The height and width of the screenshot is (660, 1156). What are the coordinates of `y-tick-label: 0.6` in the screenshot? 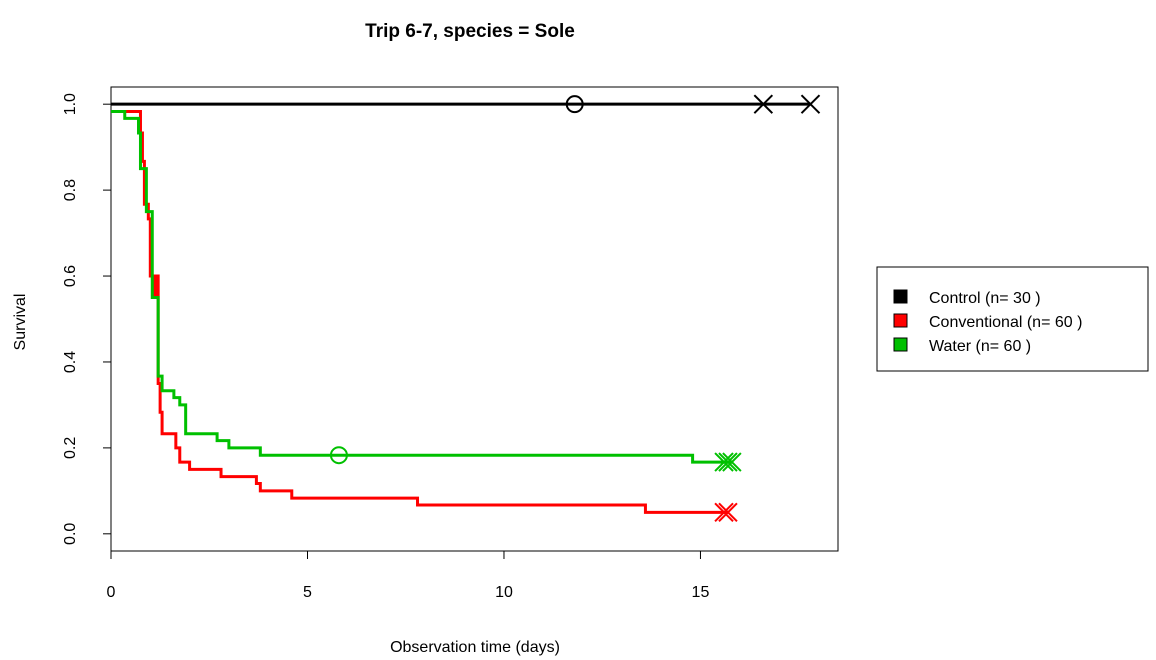 It's located at (70, 276).